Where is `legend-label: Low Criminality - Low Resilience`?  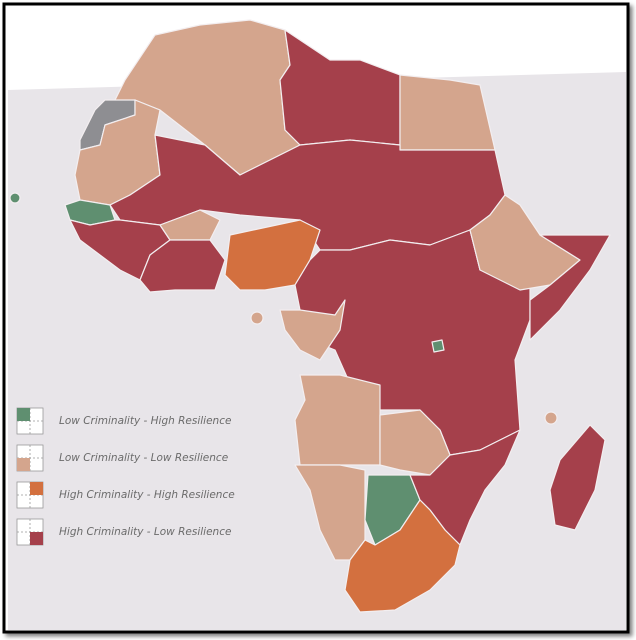
legend-label: Low Criminality - Low Resilience is located at coordinates (143, 458).